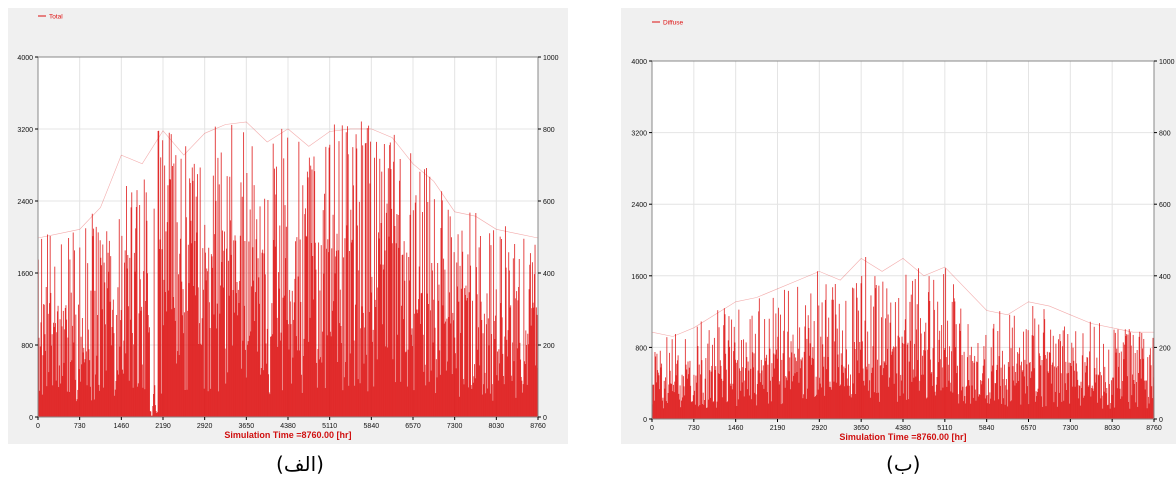 Image resolution: width=1176 pixels, height=483 pixels. I want to click on legend-label: Total, so click(56, 17).